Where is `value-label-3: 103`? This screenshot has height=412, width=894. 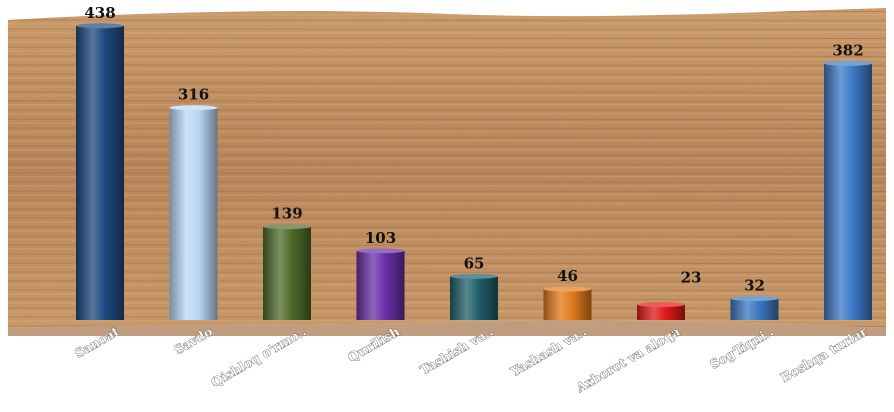
value-label-3: 103 is located at coordinates (380, 238).